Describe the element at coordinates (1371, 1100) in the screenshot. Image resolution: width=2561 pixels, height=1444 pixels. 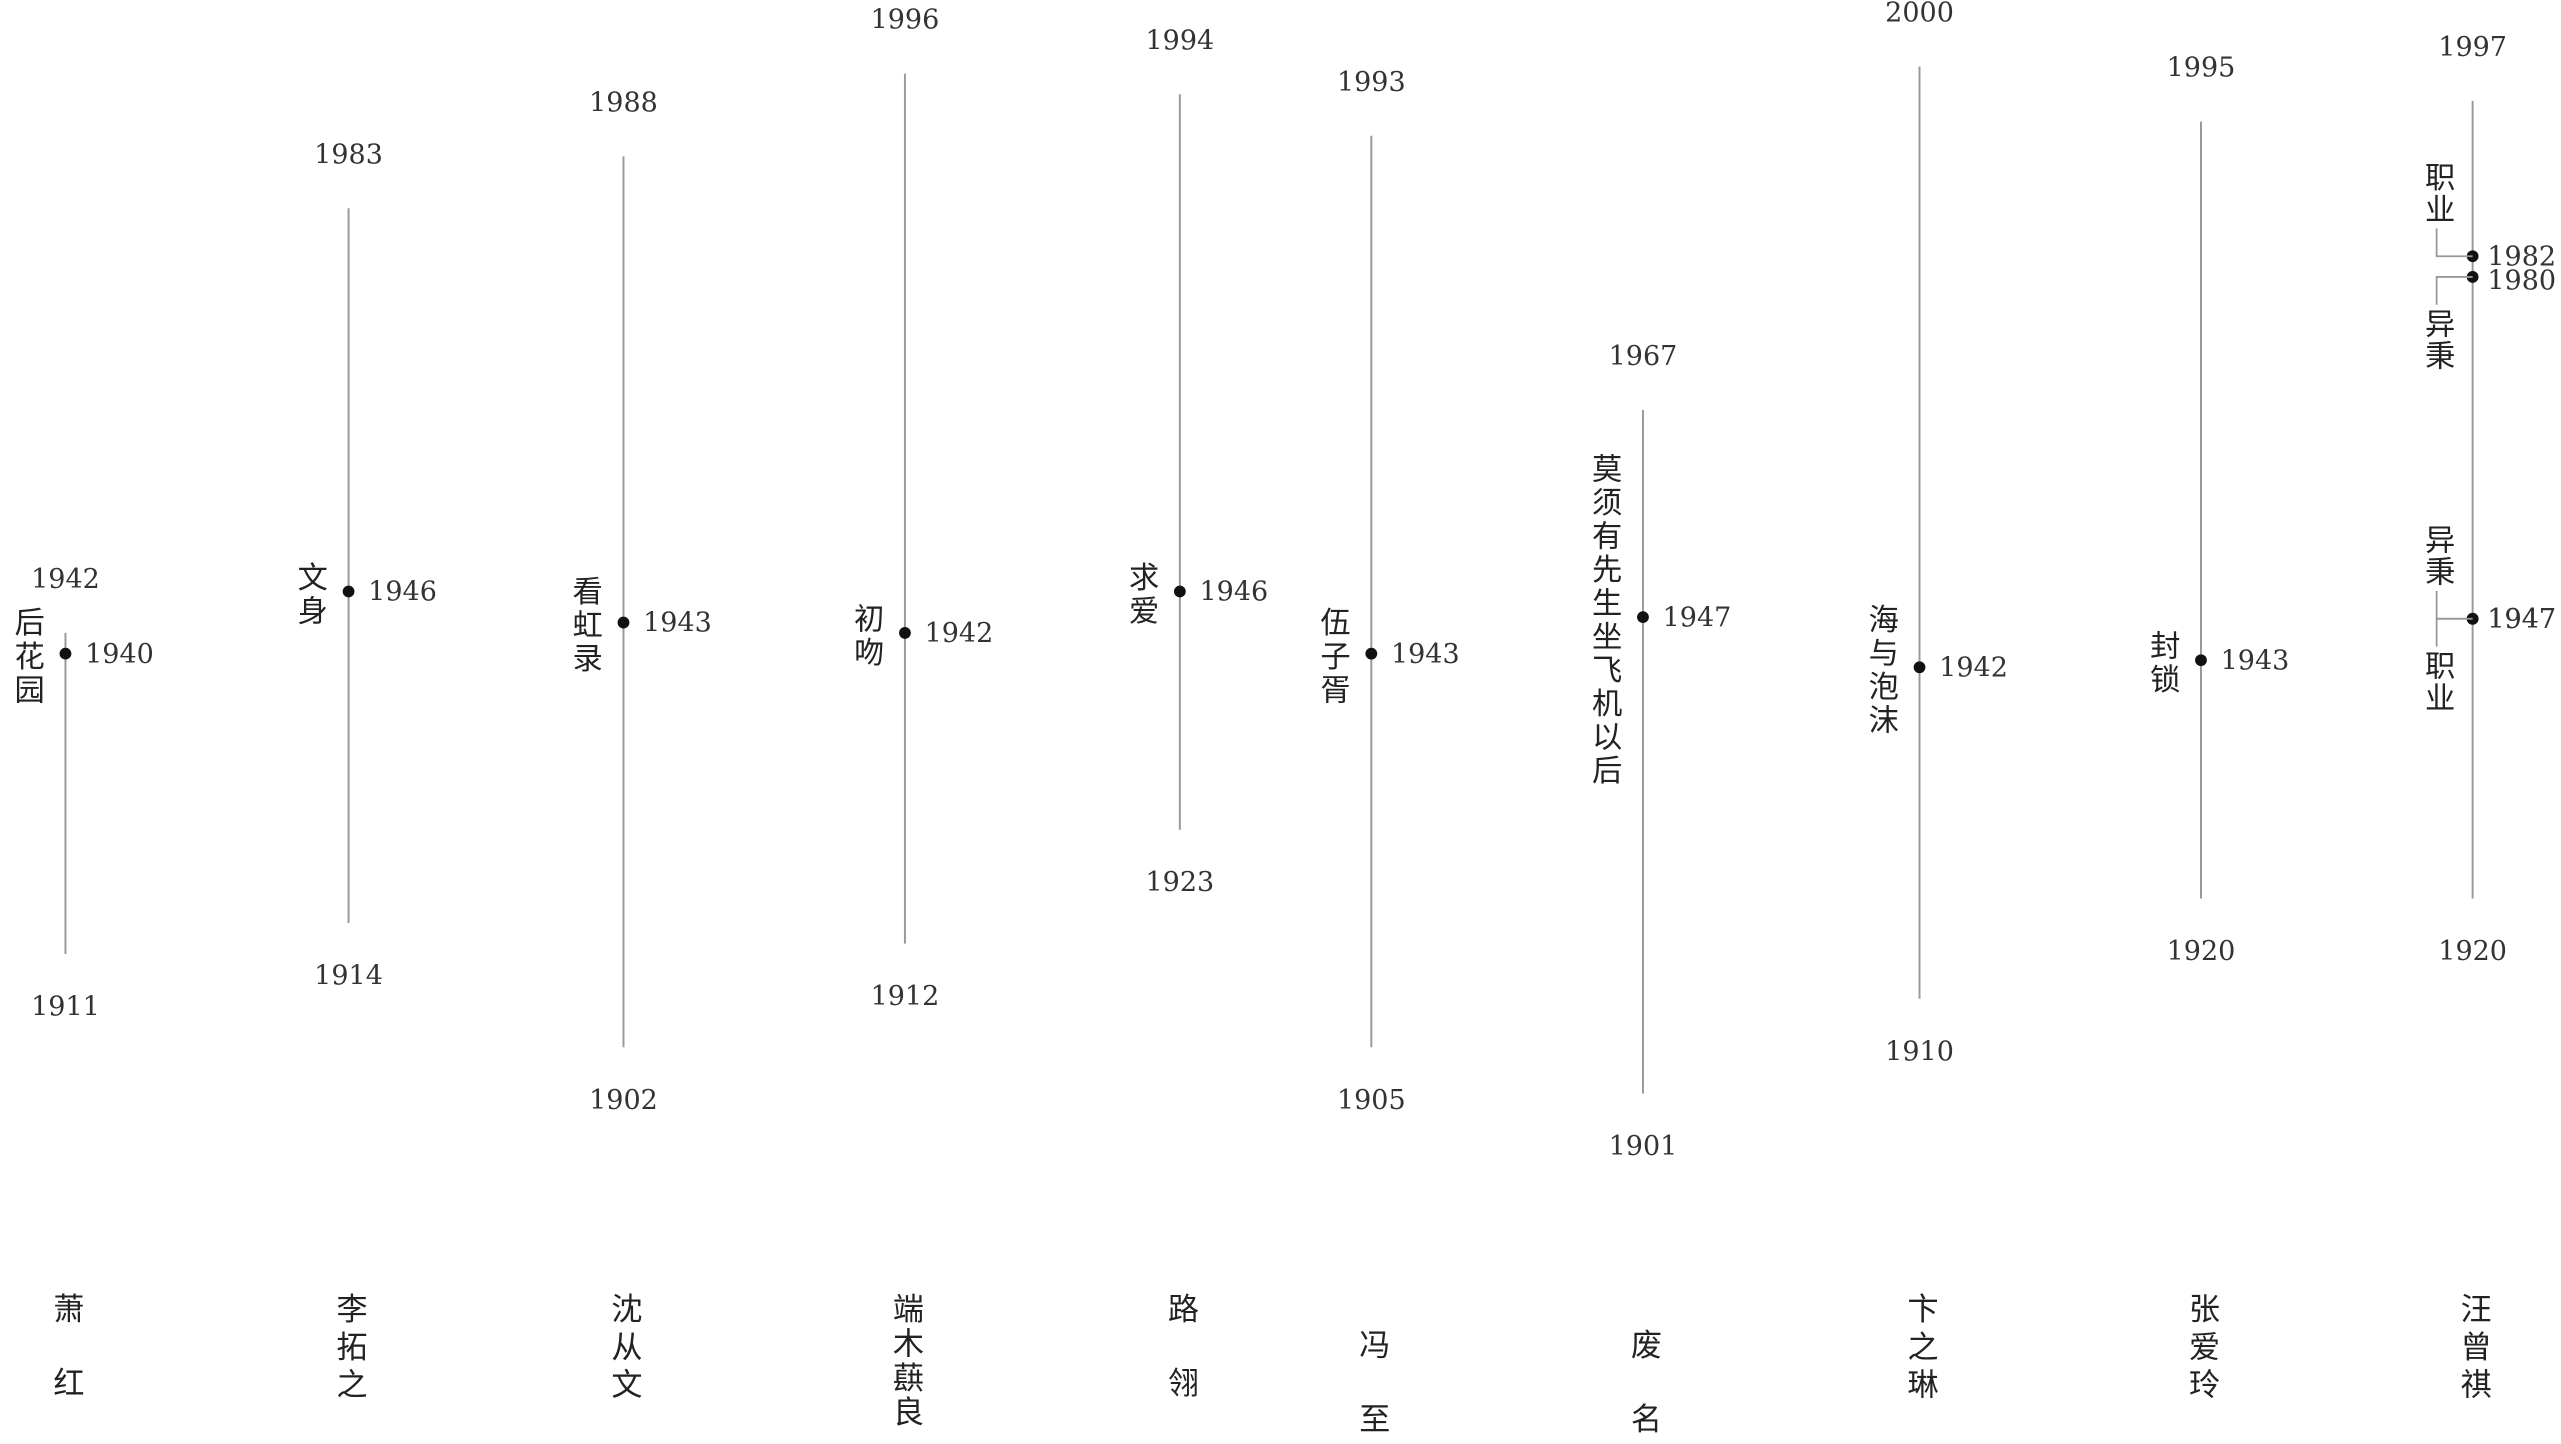
I see `birth-year: 1905` at that location.